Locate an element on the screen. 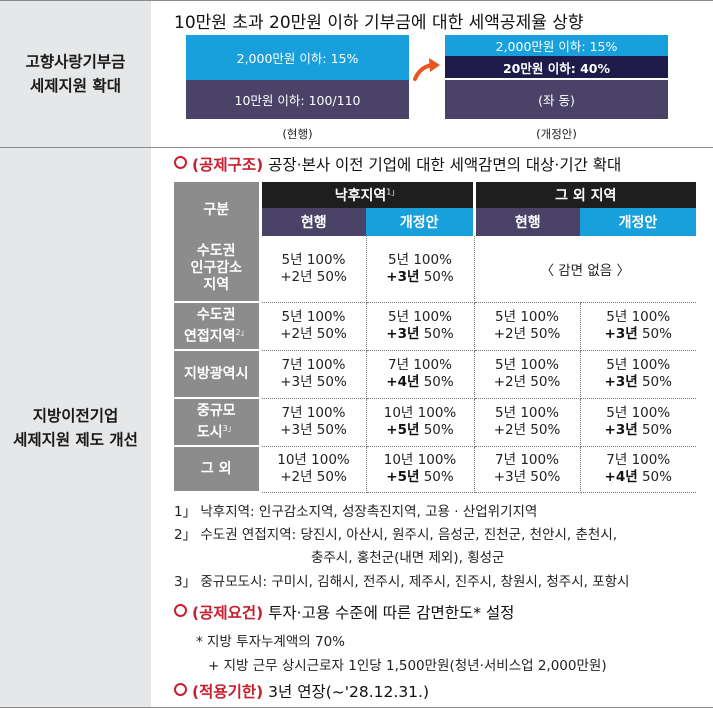 The height and width of the screenshot is (709, 713). header-category: 구분 is located at coordinates (218, 209).